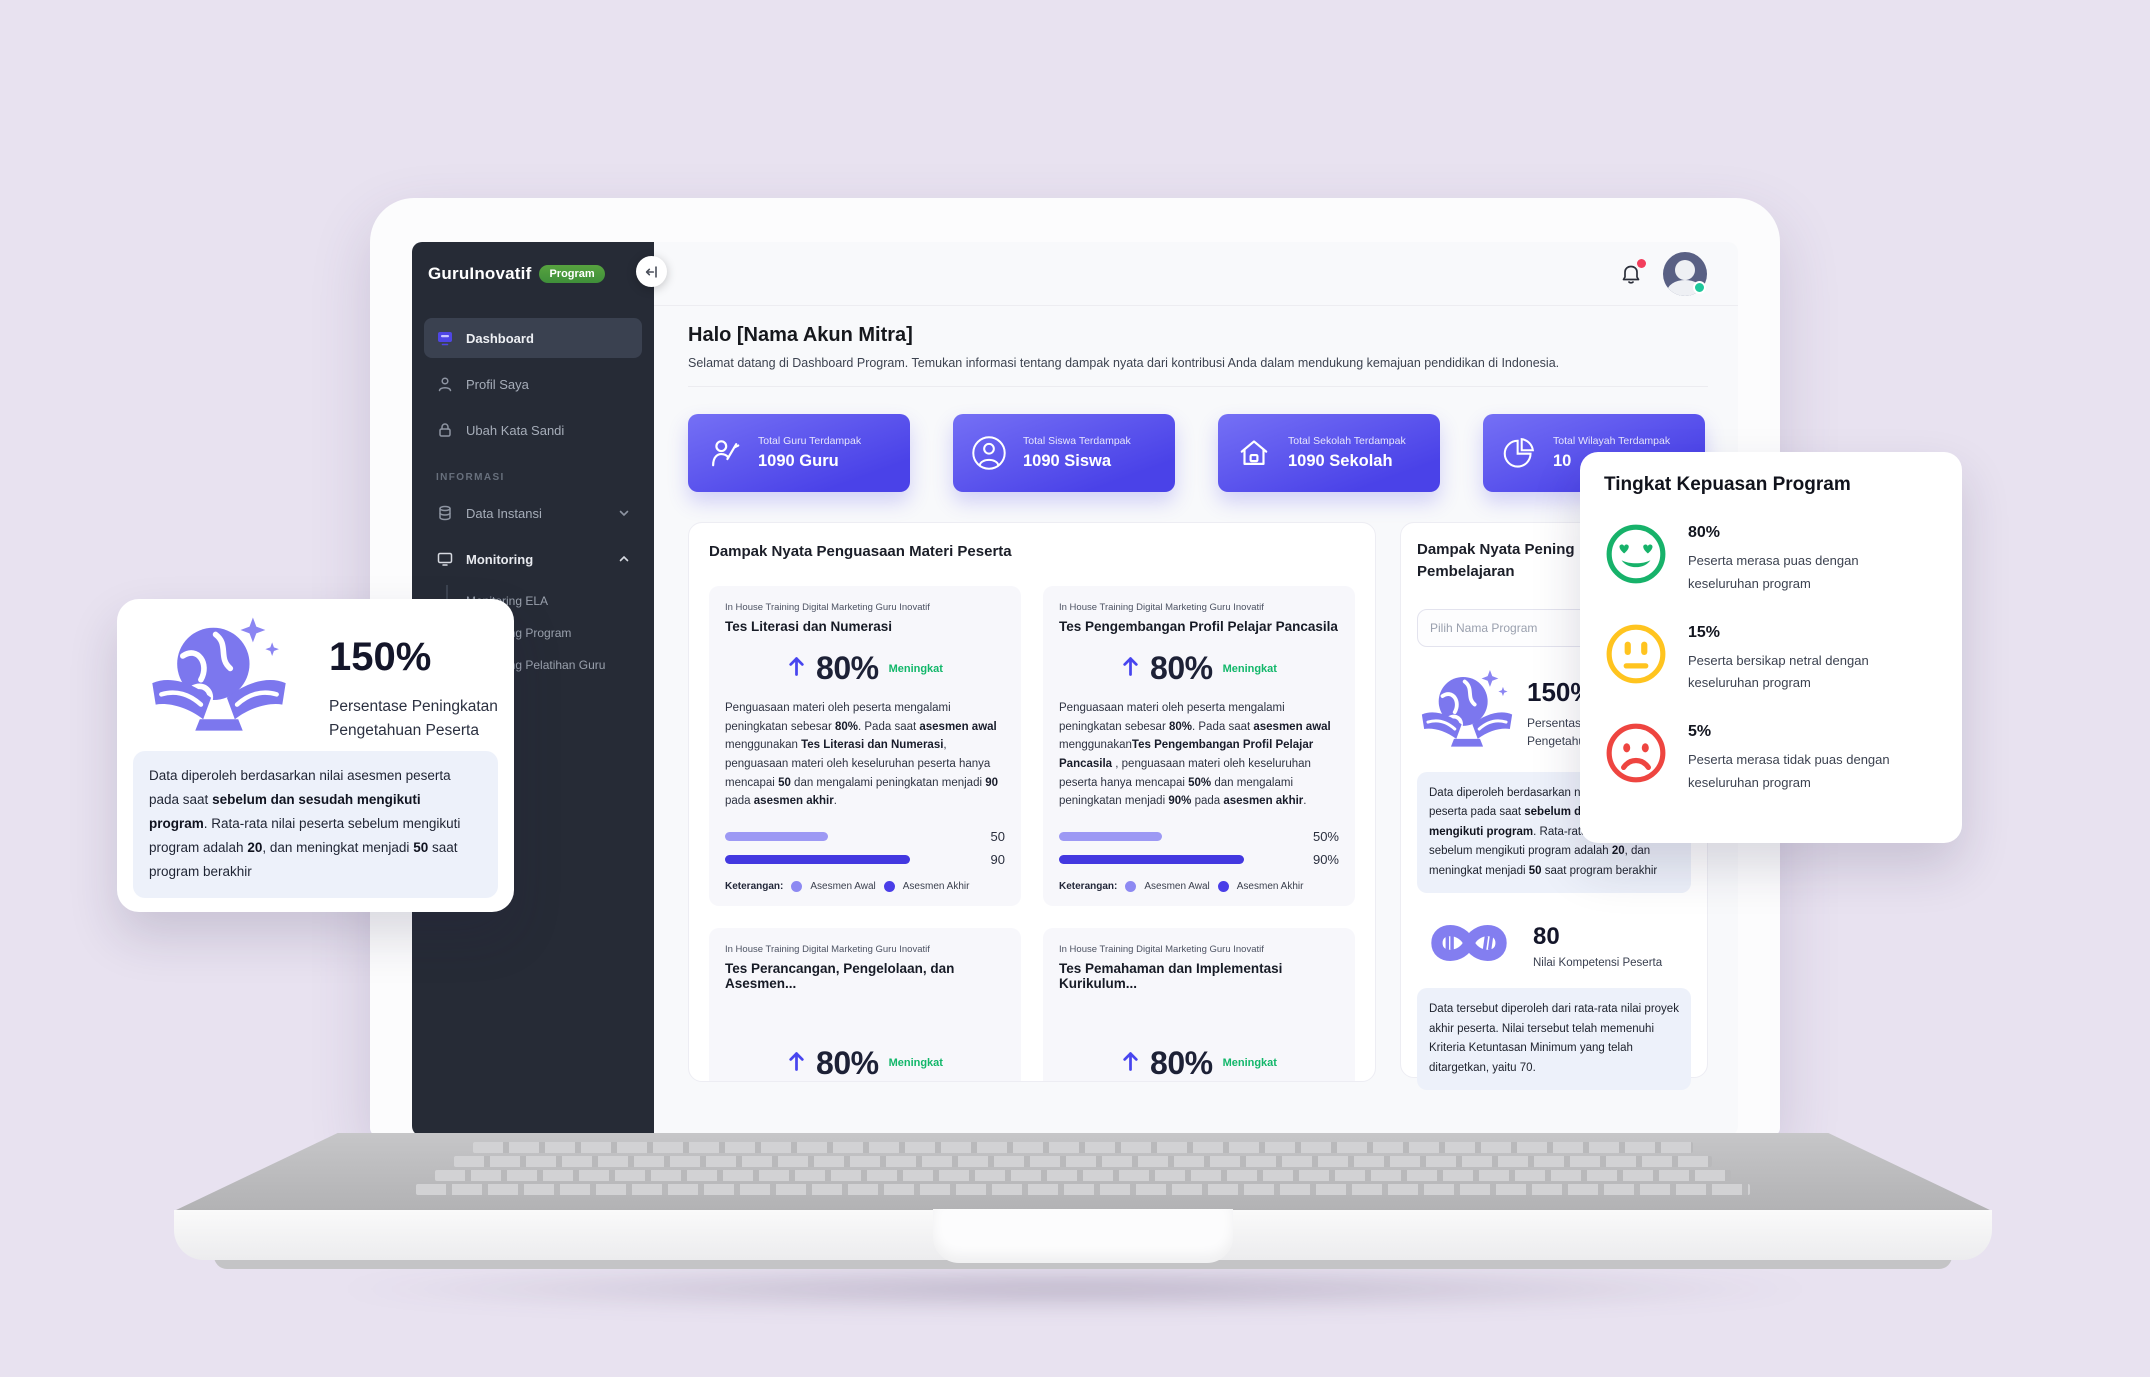 This screenshot has height=1377, width=2150. What do you see at coordinates (860, 551) in the screenshot?
I see `materi-card-title: Dampak Nyata Penguasaan Materi Peserta` at bounding box center [860, 551].